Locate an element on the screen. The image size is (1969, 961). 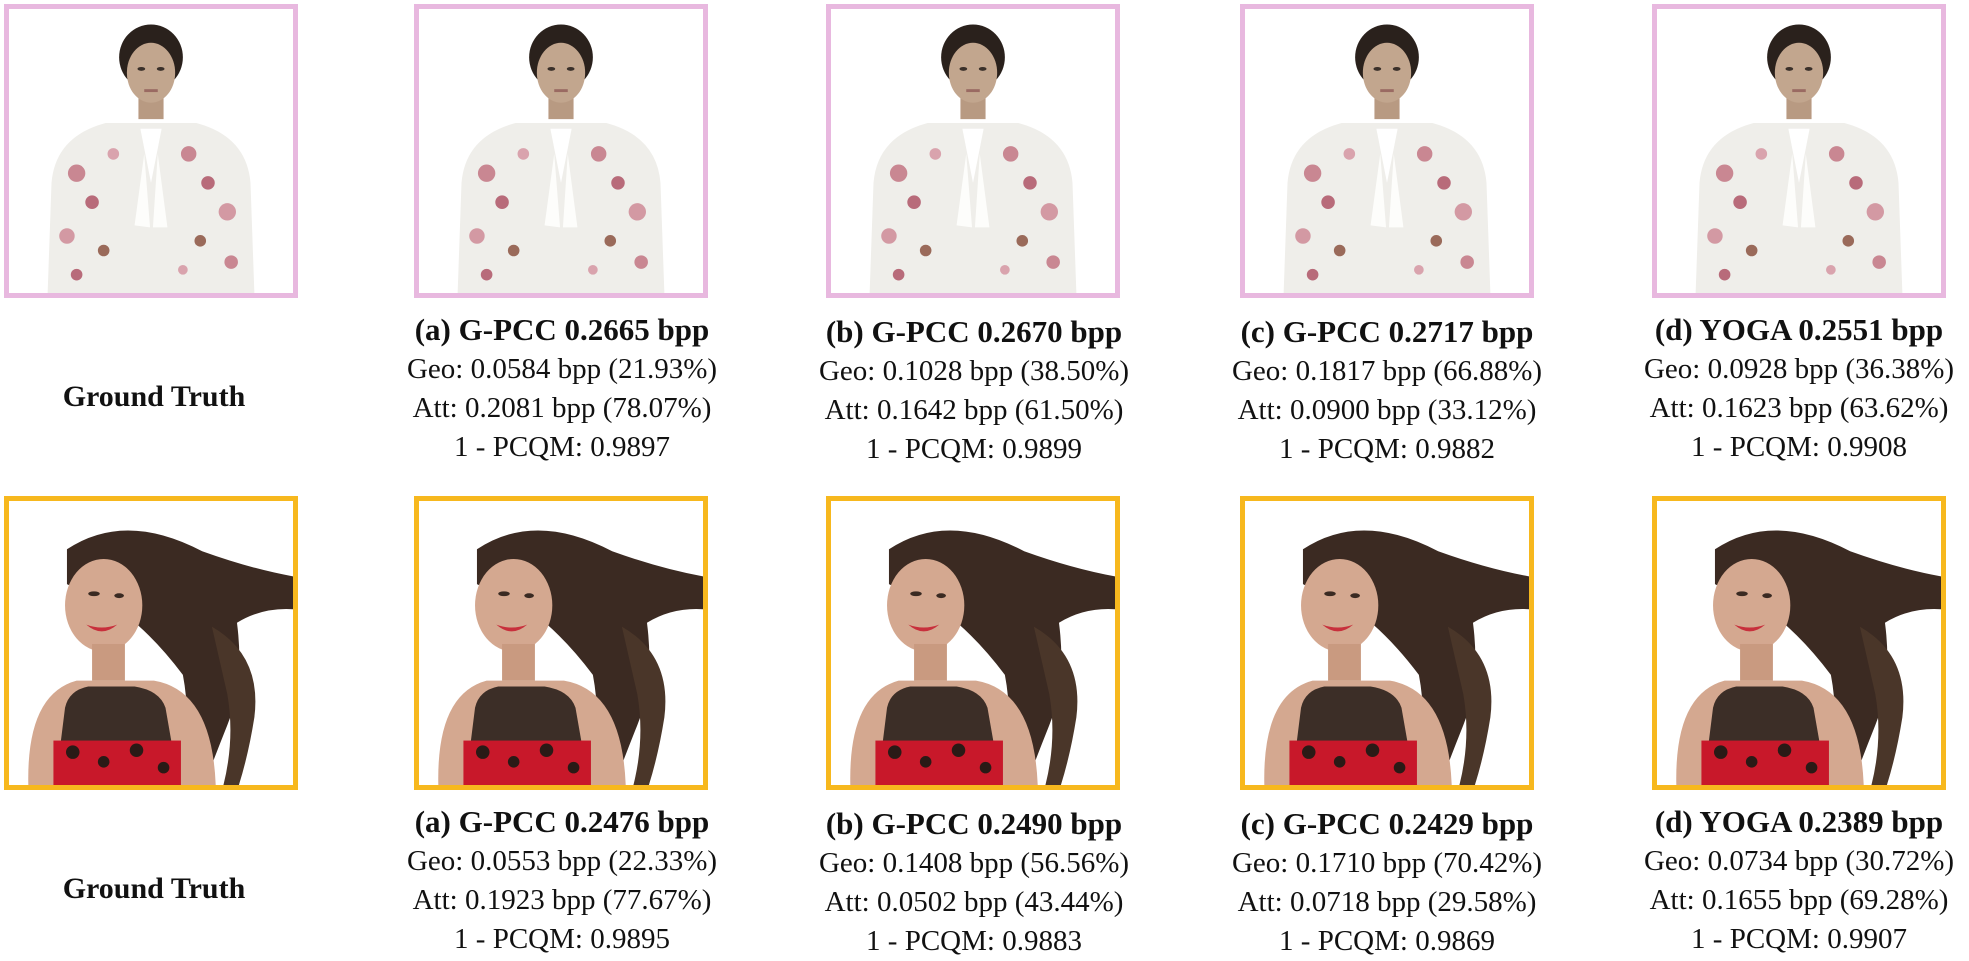
caption-geo: Geo: 0.1408 bpp (56.56%) is located at coordinates (974, 863).